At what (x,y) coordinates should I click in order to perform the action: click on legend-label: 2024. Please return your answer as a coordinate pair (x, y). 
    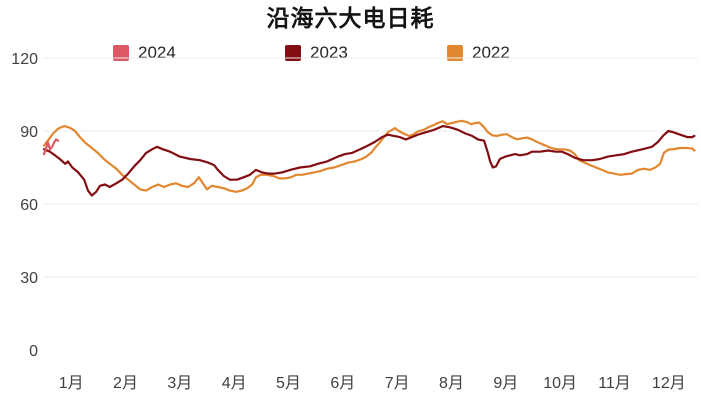
    Looking at the image, I should click on (157, 52).